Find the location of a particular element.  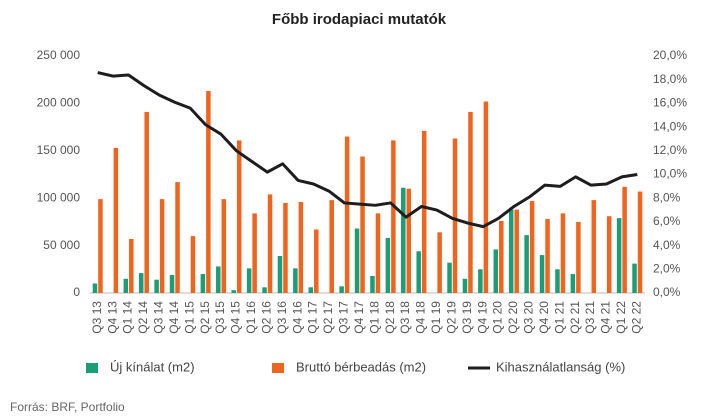

x-tick-label: Q2 15 is located at coordinates (205, 317).